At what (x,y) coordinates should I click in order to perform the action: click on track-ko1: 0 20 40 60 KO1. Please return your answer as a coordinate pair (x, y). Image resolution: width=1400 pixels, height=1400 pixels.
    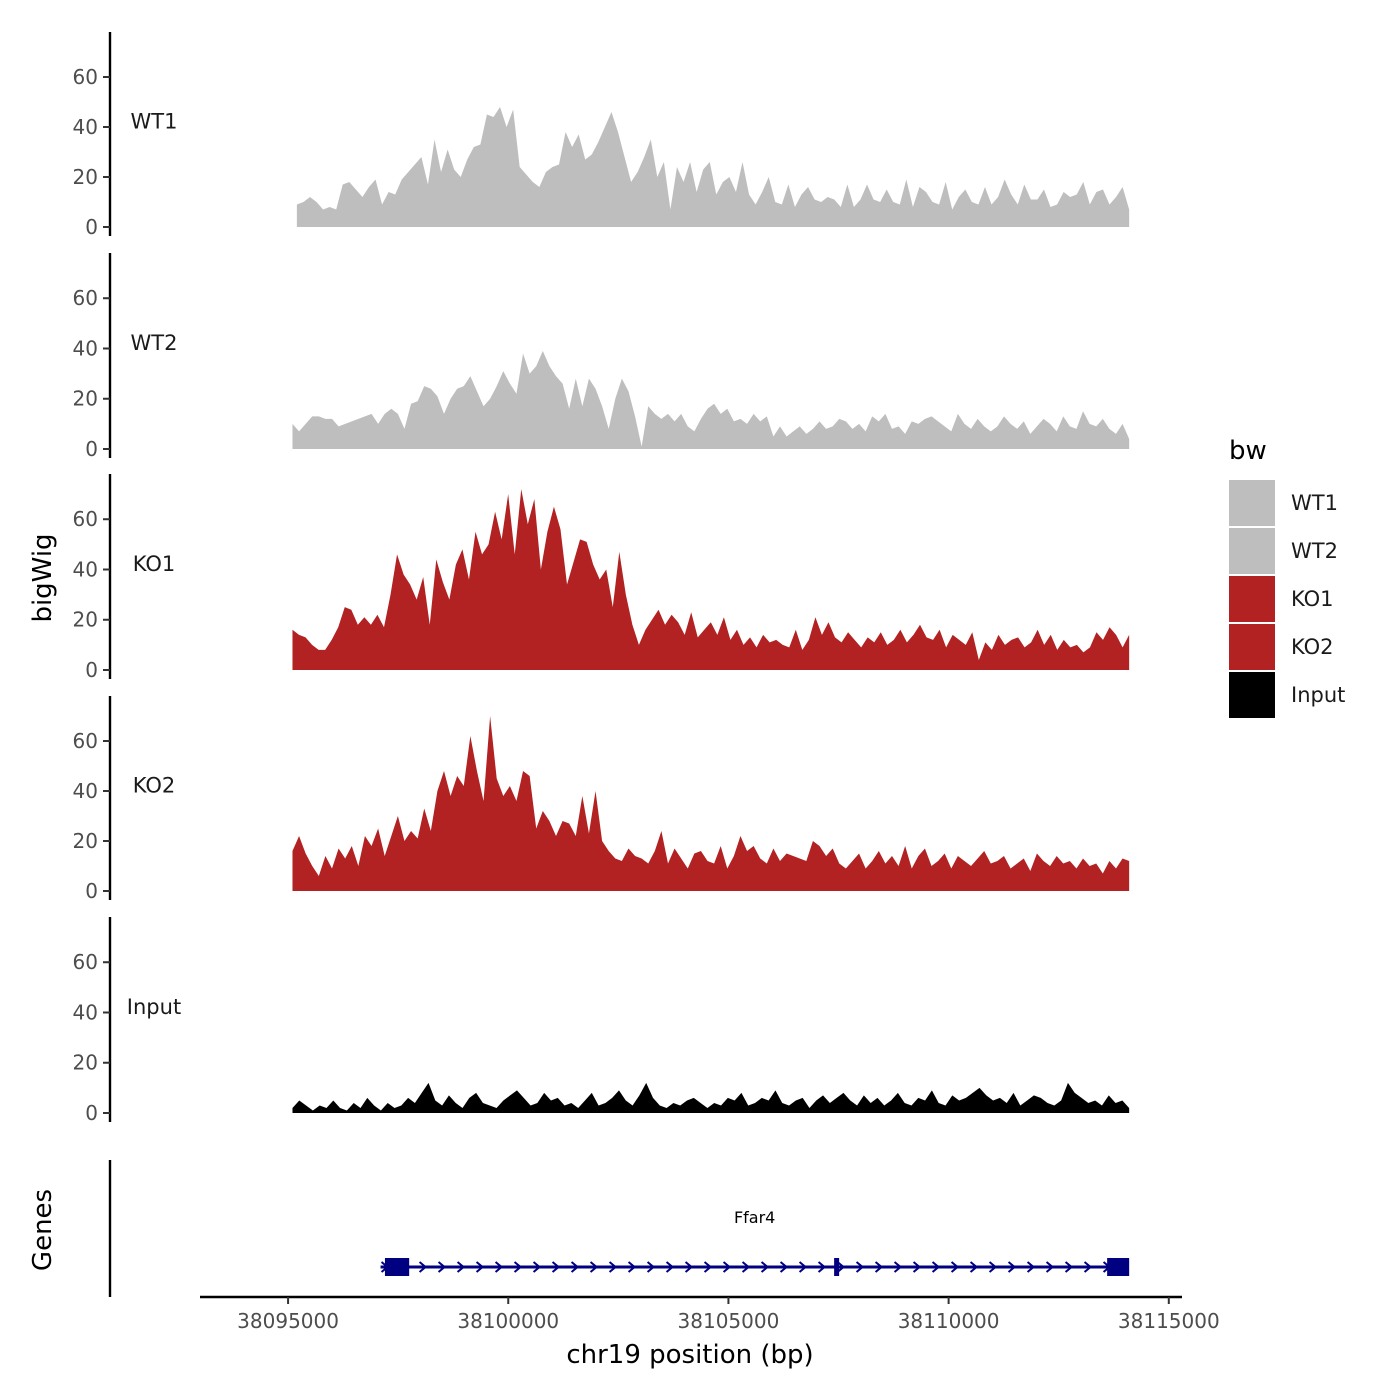
    Looking at the image, I should click on (601, 578).